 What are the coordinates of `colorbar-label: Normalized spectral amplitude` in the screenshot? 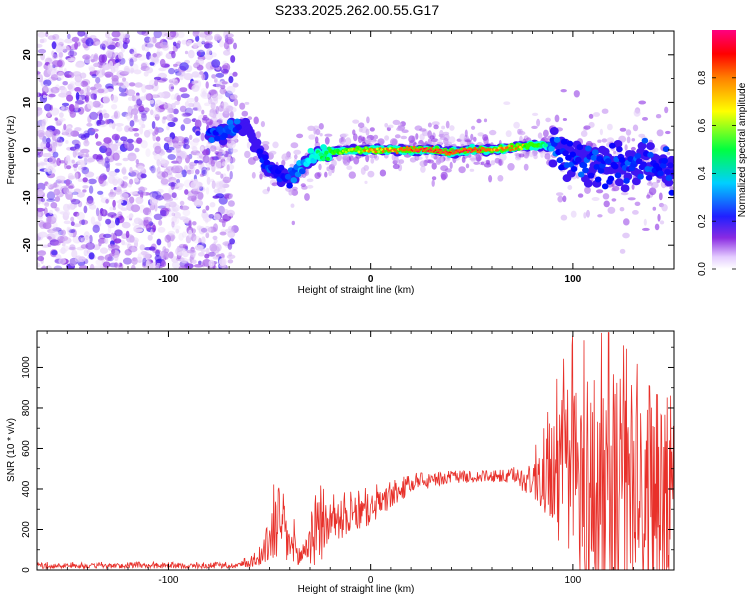 It's located at (742, 149).